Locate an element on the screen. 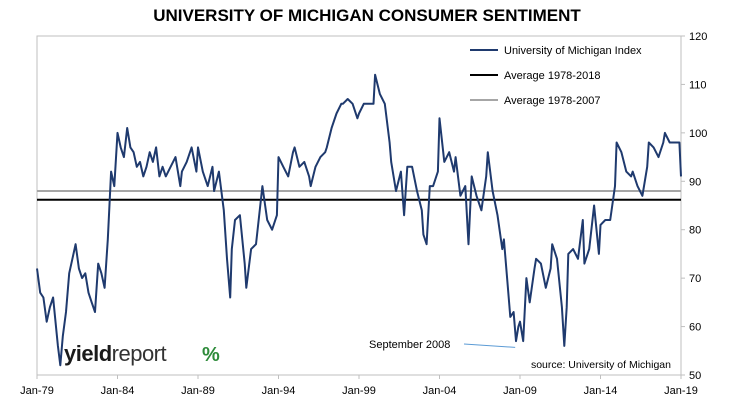  x-tick-label: Jan-94 is located at coordinates (279, 391).